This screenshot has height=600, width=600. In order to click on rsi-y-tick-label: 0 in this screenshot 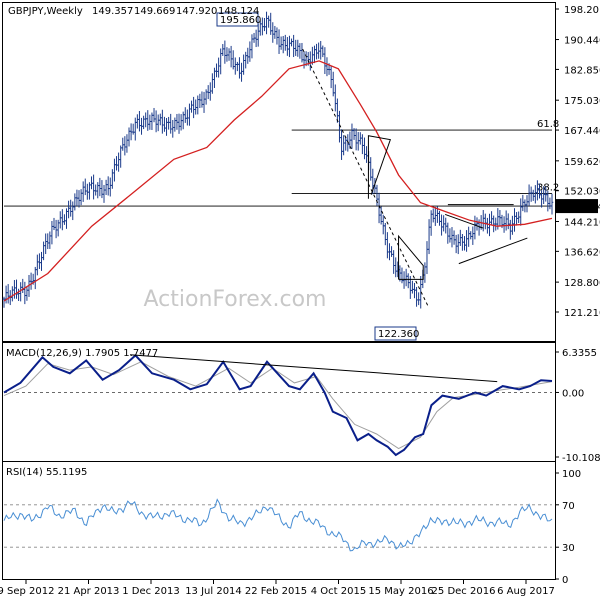, I will do `click(565, 580)`.